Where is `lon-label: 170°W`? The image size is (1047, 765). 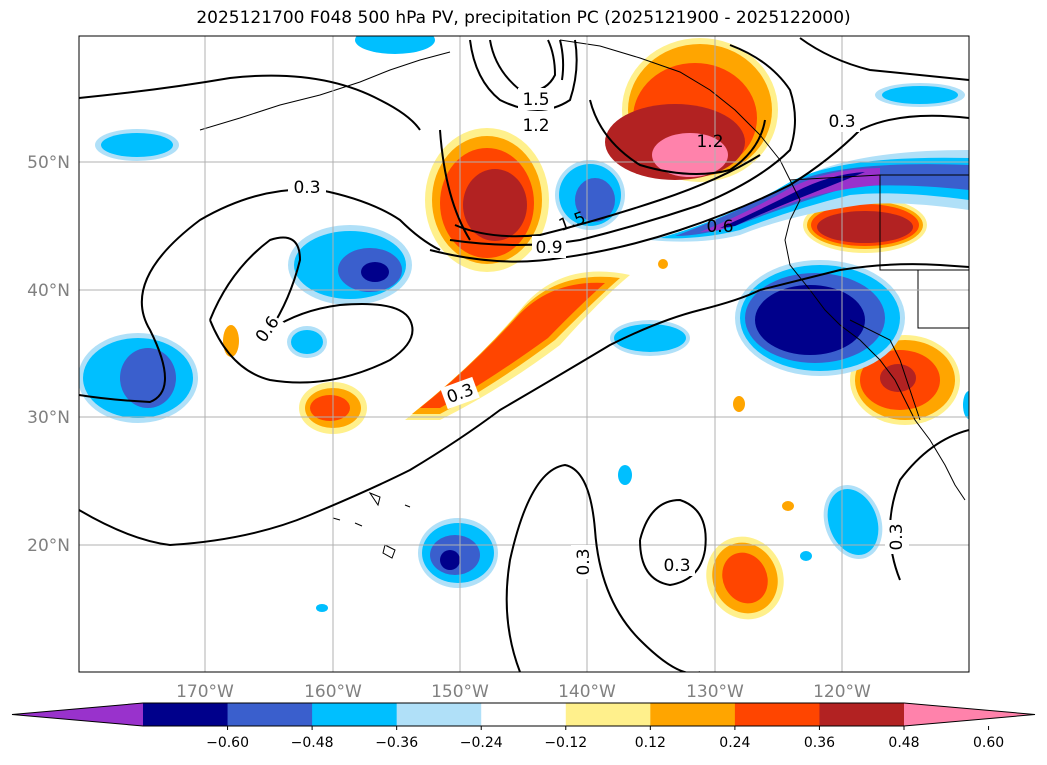 lon-label: 170°W is located at coordinates (205, 692).